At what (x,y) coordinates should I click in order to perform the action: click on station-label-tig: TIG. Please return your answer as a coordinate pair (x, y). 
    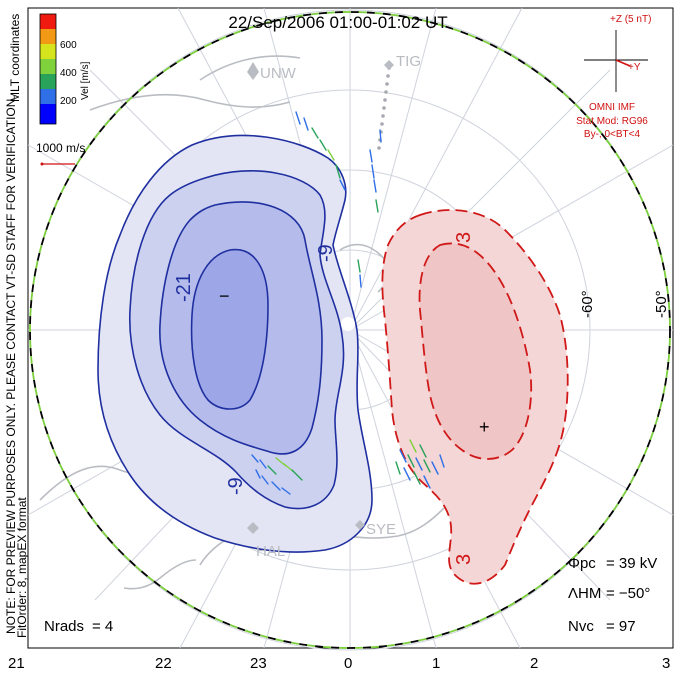
    Looking at the image, I should click on (408, 61).